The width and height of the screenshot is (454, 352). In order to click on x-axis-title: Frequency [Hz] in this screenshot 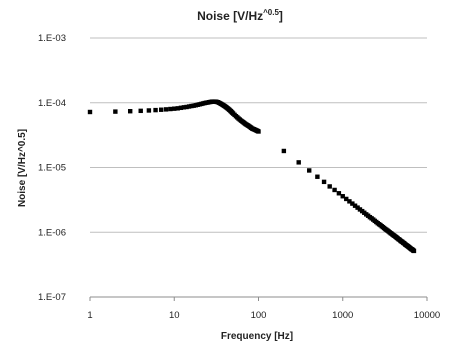, I will do `click(257, 336)`.